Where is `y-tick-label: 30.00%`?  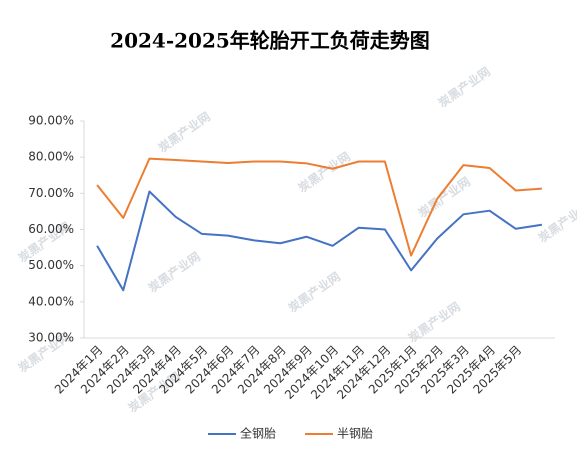 y-tick-label: 30.00% is located at coordinates (51, 338).